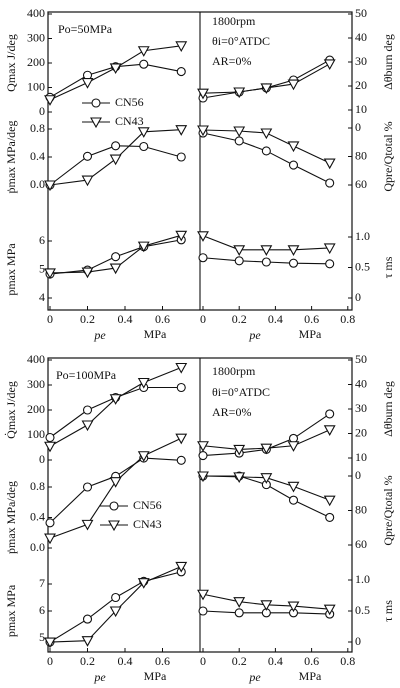 The height and width of the screenshot is (688, 400). What do you see at coordinates (162, 319) in the screenshot?
I see `x-tick-label: 0.6` at bounding box center [162, 319].